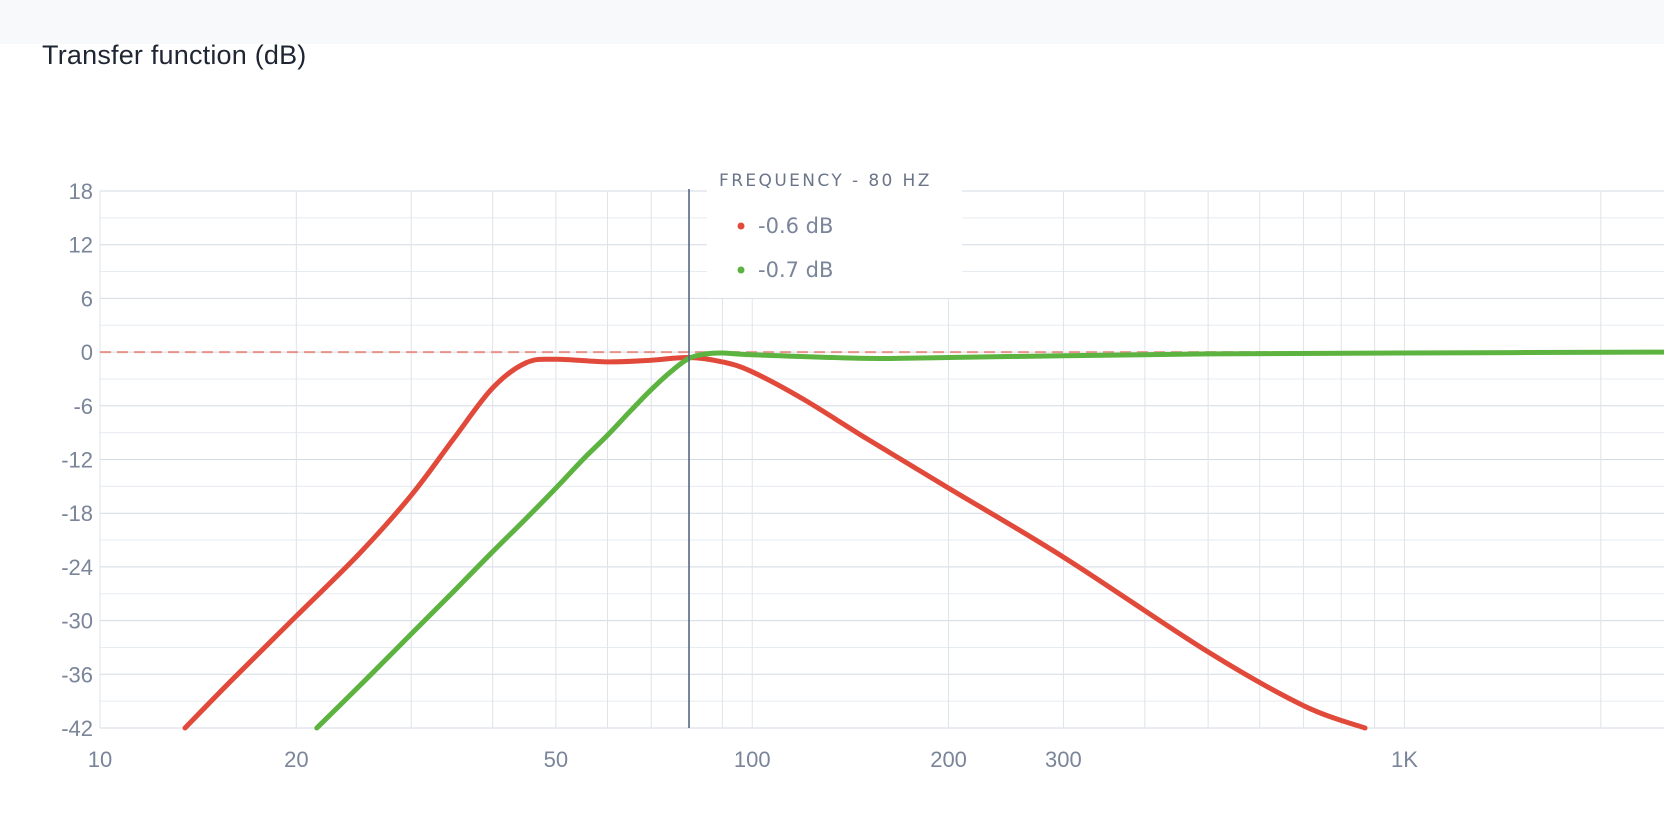  What do you see at coordinates (100, 759) in the screenshot?
I see `x-tick-label: 10` at bounding box center [100, 759].